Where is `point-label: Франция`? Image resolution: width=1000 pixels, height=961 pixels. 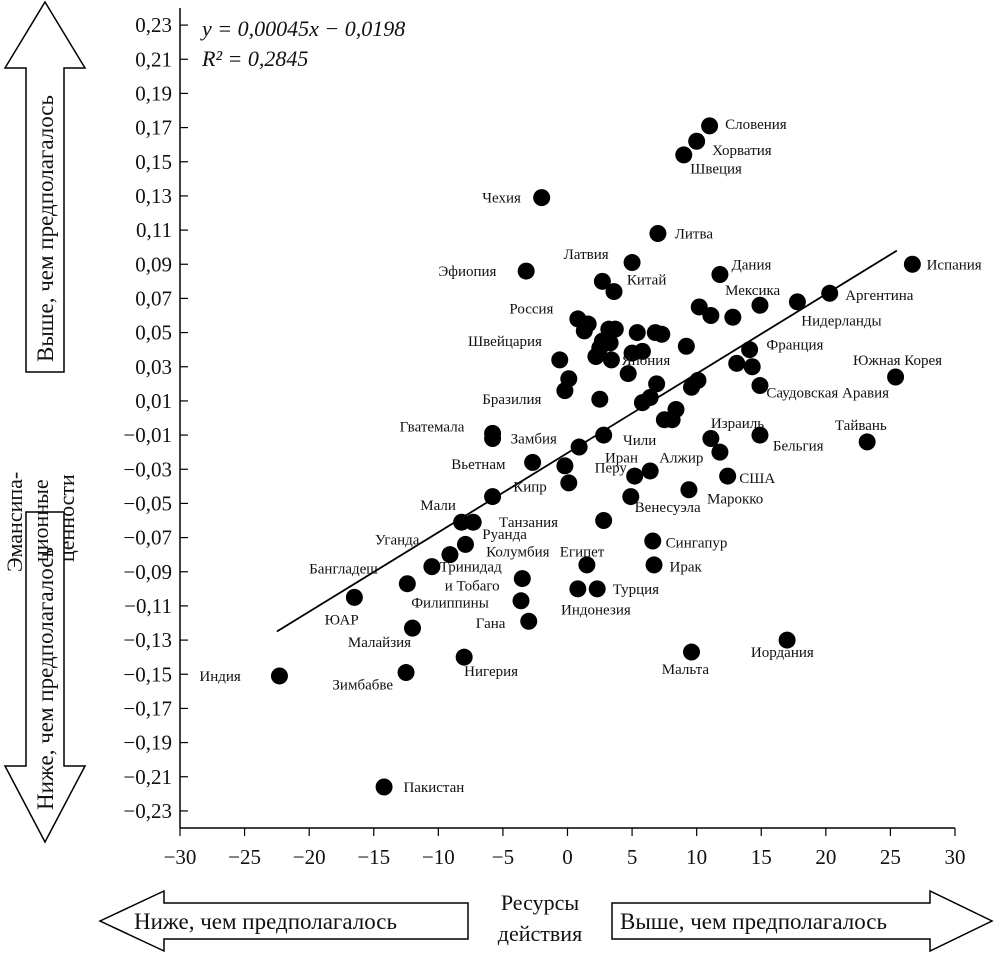 point-label: Франция is located at coordinates (794, 346).